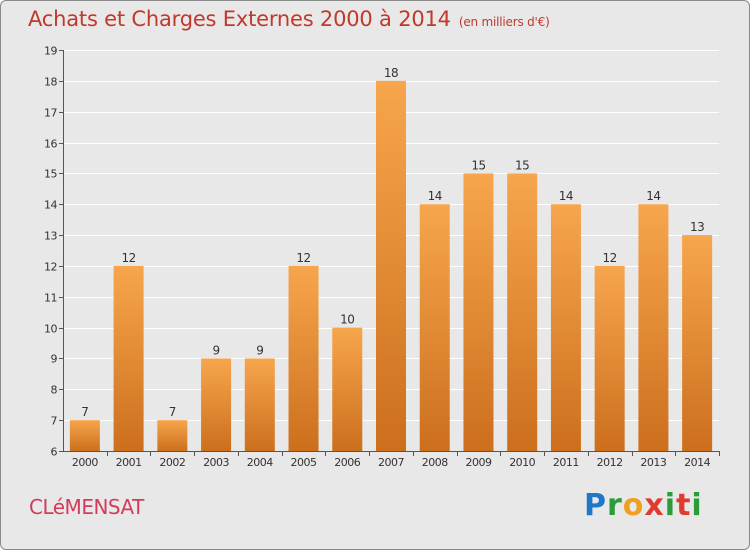 The width and height of the screenshot is (750, 550). I want to click on x-tick-label: 2001, so click(129, 462).